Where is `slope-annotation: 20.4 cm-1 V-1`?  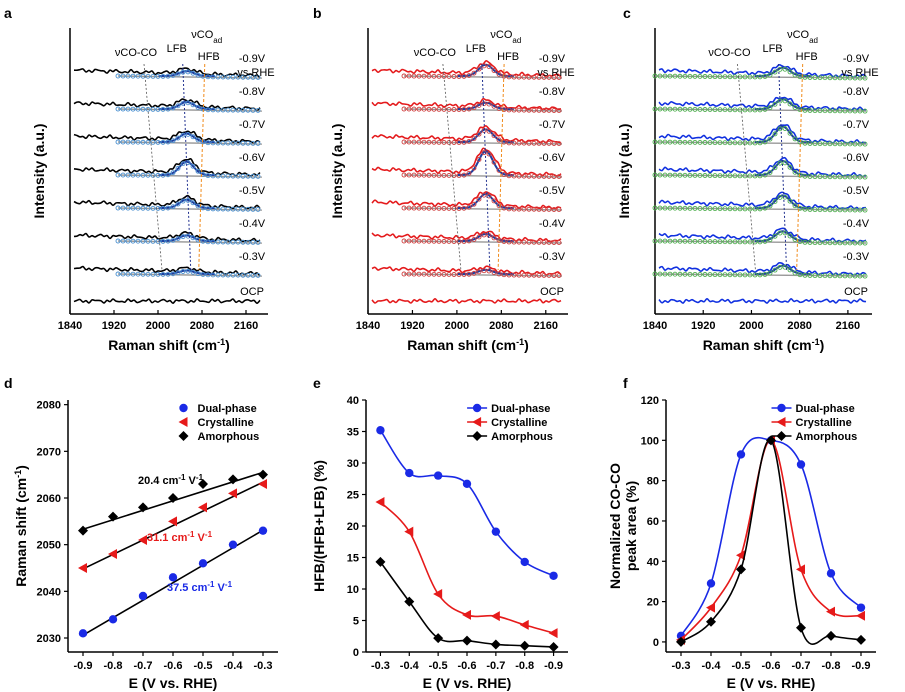 slope-annotation: 20.4 cm-1 V-1 is located at coordinates (171, 480).